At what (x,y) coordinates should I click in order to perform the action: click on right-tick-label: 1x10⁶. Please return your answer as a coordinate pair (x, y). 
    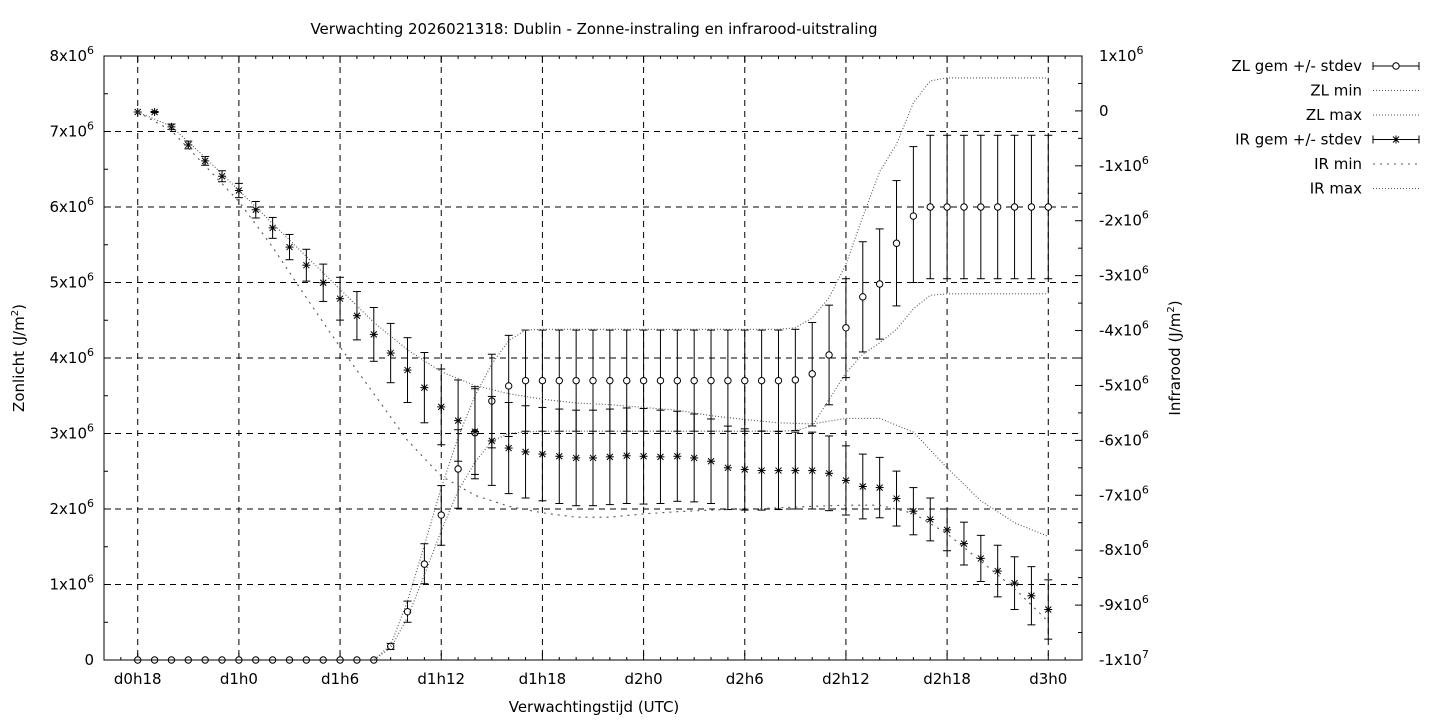
    Looking at the image, I should click on (1121, 54).